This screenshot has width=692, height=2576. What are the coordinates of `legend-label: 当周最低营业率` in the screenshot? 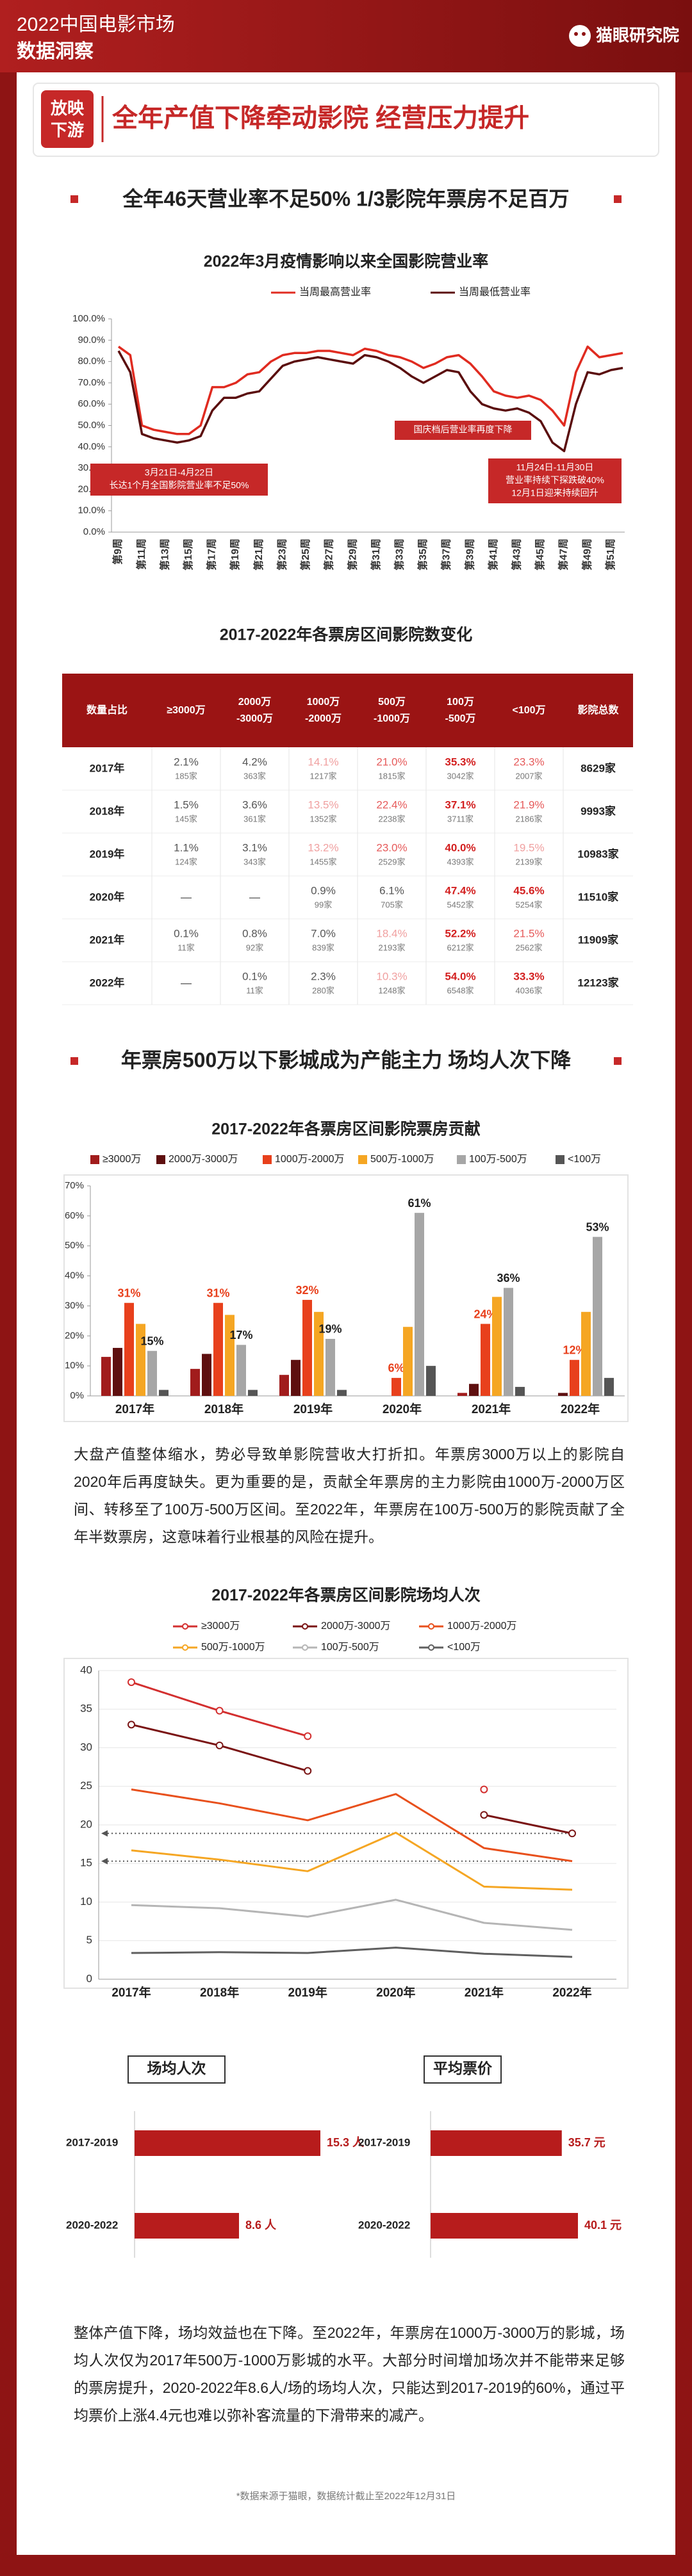 It's located at (495, 292).